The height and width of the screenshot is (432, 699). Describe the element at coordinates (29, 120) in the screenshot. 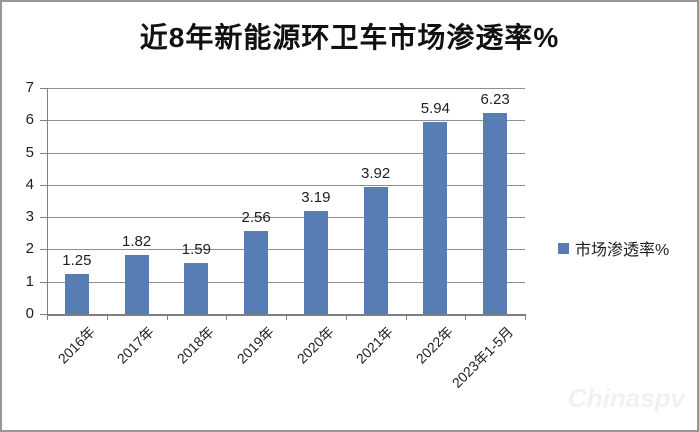

I see `y-axis-label: 6` at that location.